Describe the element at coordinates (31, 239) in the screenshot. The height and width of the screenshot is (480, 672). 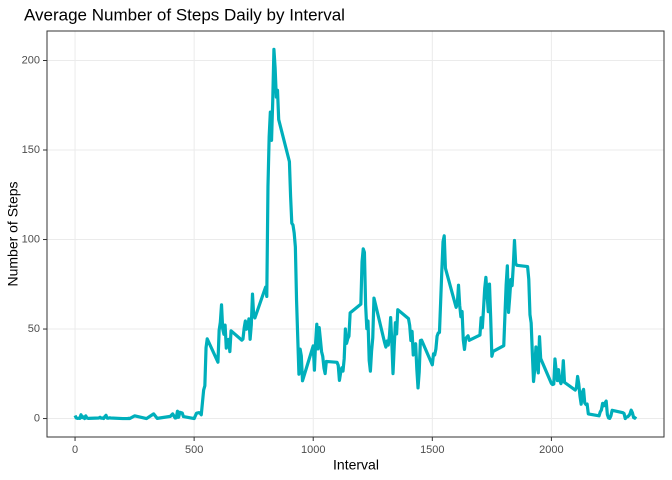
I see `y-tick-label: 100` at that location.